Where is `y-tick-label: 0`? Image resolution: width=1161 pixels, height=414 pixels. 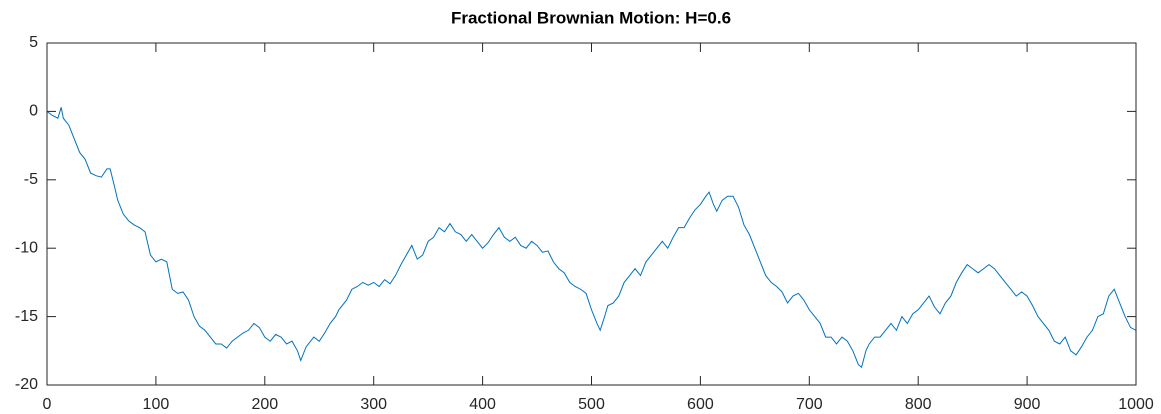 y-tick-label: 0 is located at coordinates (33, 111).